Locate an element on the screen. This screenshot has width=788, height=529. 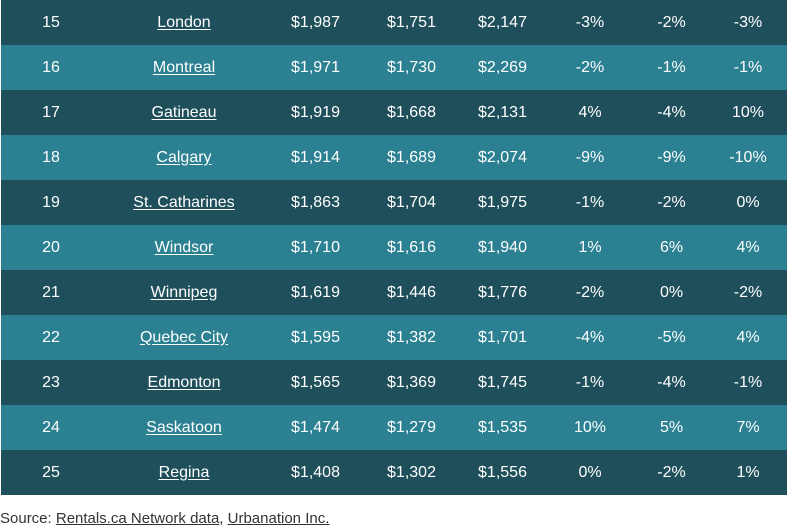
rank-cell: 20 is located at coordinates (51, 247).